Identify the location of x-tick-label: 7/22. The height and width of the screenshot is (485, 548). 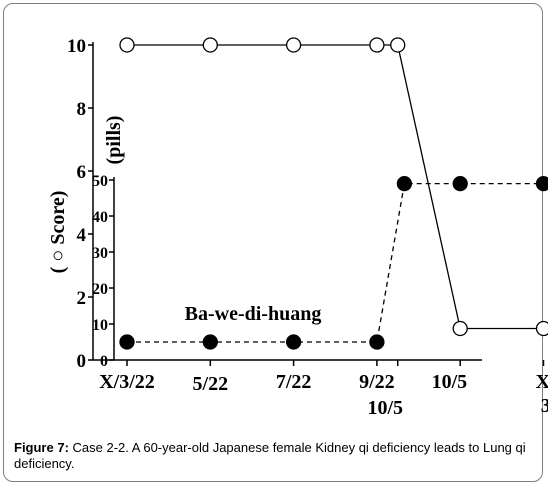
(294, 382).